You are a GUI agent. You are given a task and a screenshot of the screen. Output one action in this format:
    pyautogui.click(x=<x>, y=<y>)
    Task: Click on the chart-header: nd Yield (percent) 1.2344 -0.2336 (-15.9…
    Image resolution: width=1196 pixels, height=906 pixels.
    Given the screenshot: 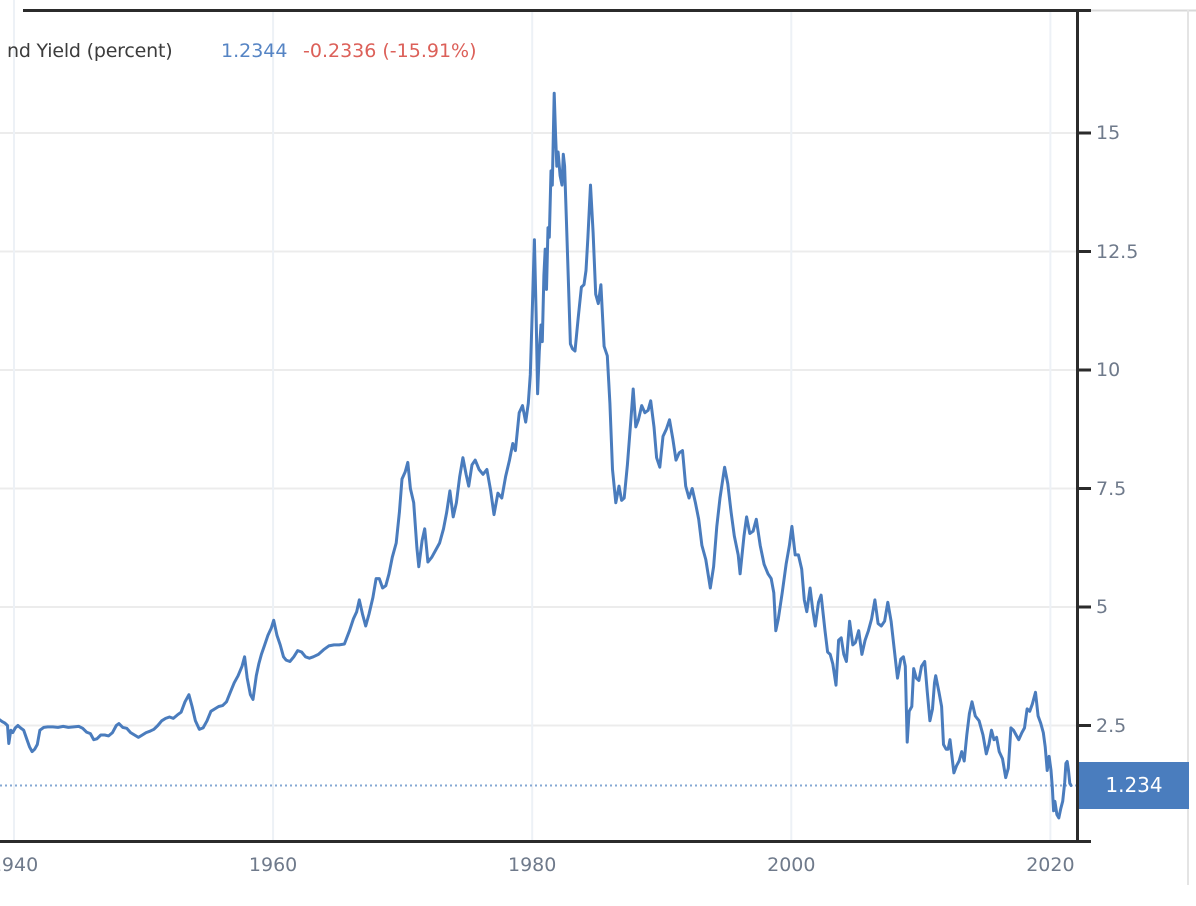 What is the action you would take?
    pyautogui.click(x=300, y=54)
    